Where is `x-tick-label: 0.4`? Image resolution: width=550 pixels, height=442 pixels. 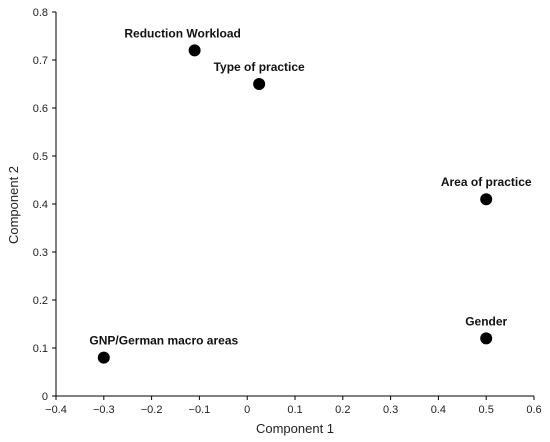 x-tick-label: 0.4 is located at coordinates (438, 410).